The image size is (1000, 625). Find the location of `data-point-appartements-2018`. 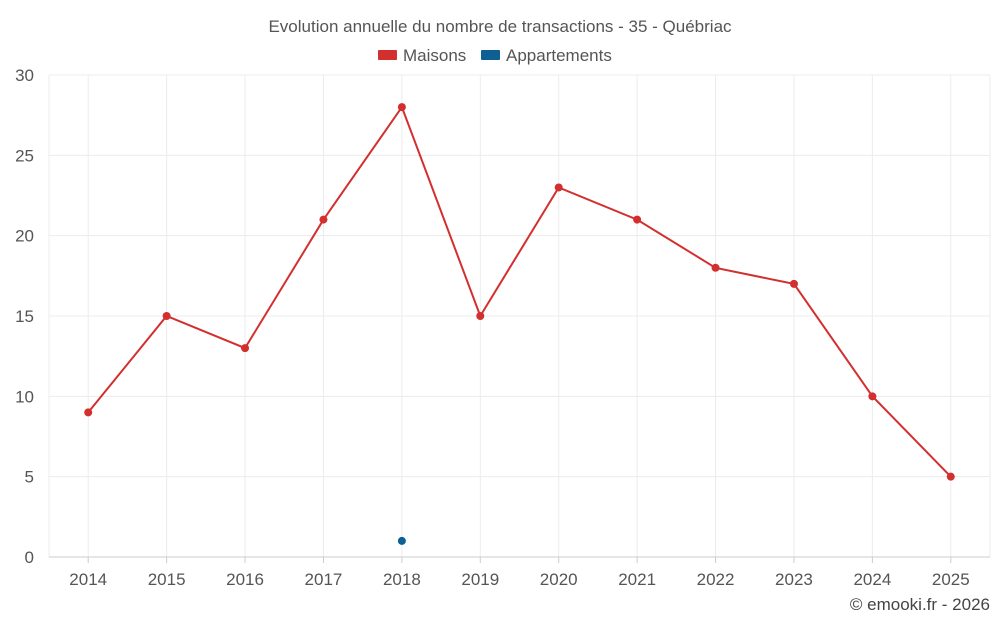

data-point-appartements-2018 is located at coordinates (401, 540).